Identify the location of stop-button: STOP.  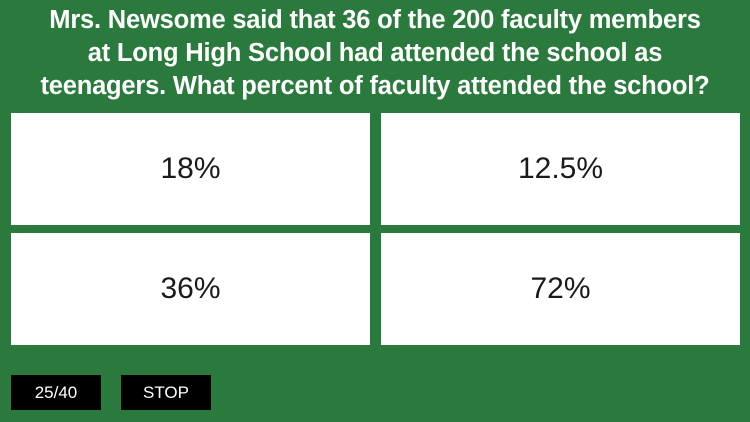
(166, 392).